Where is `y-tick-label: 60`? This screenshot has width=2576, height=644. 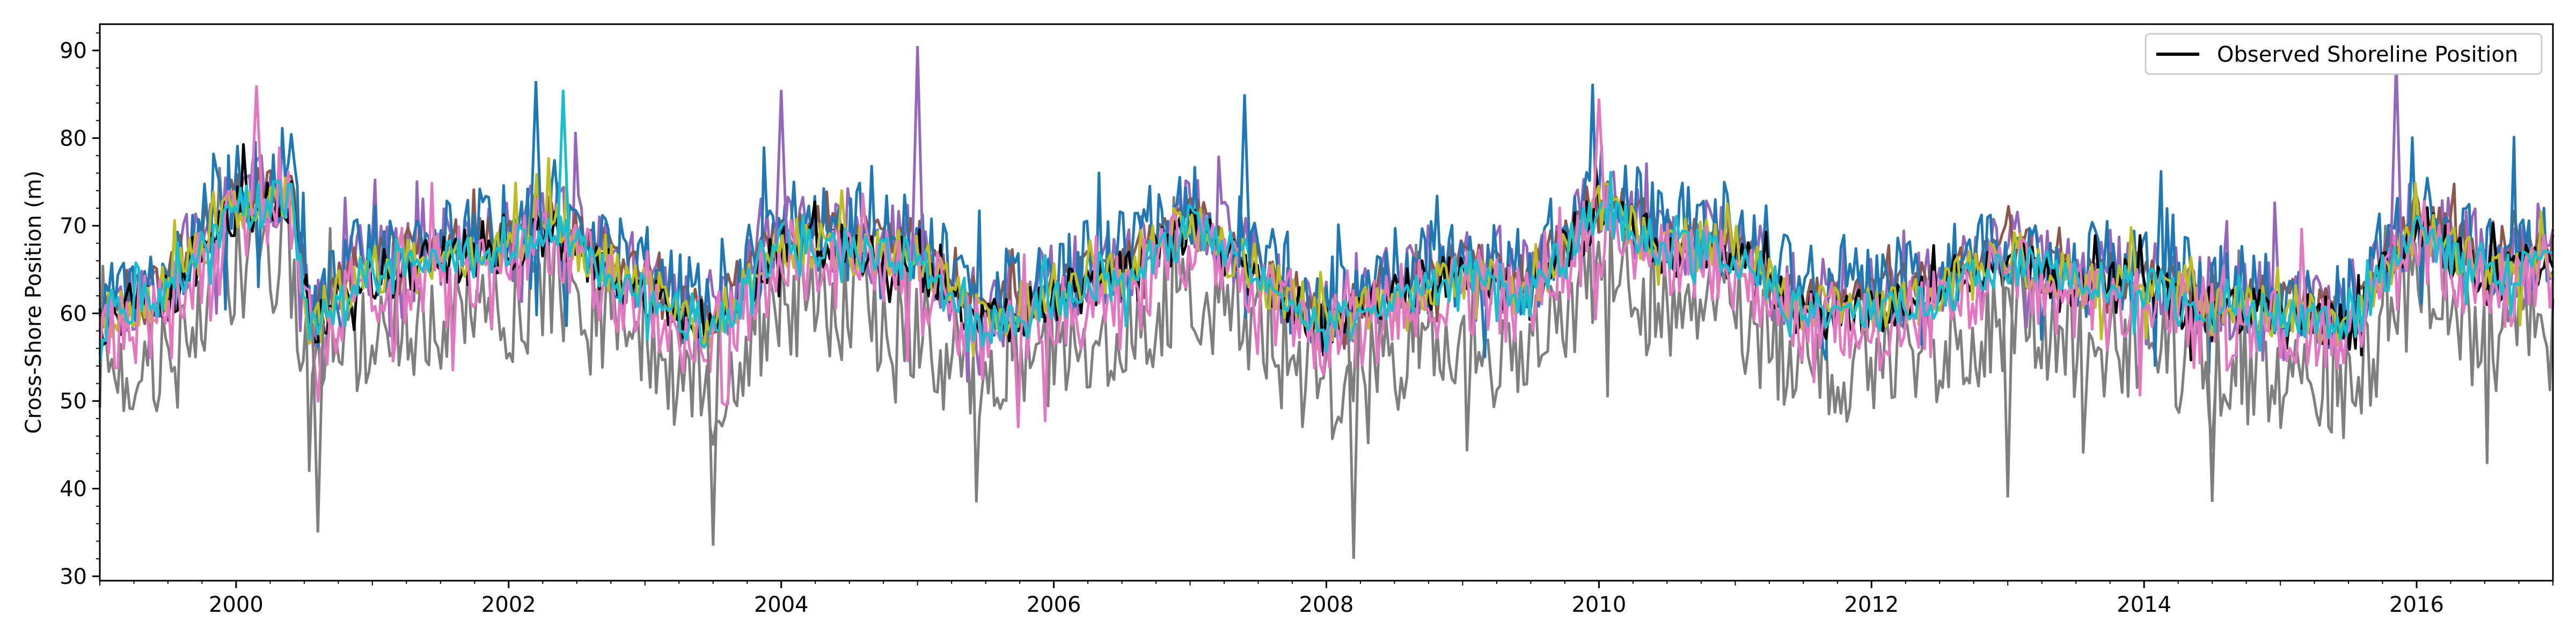
y-tick-label: 60 is located at coordinates (73, 314).